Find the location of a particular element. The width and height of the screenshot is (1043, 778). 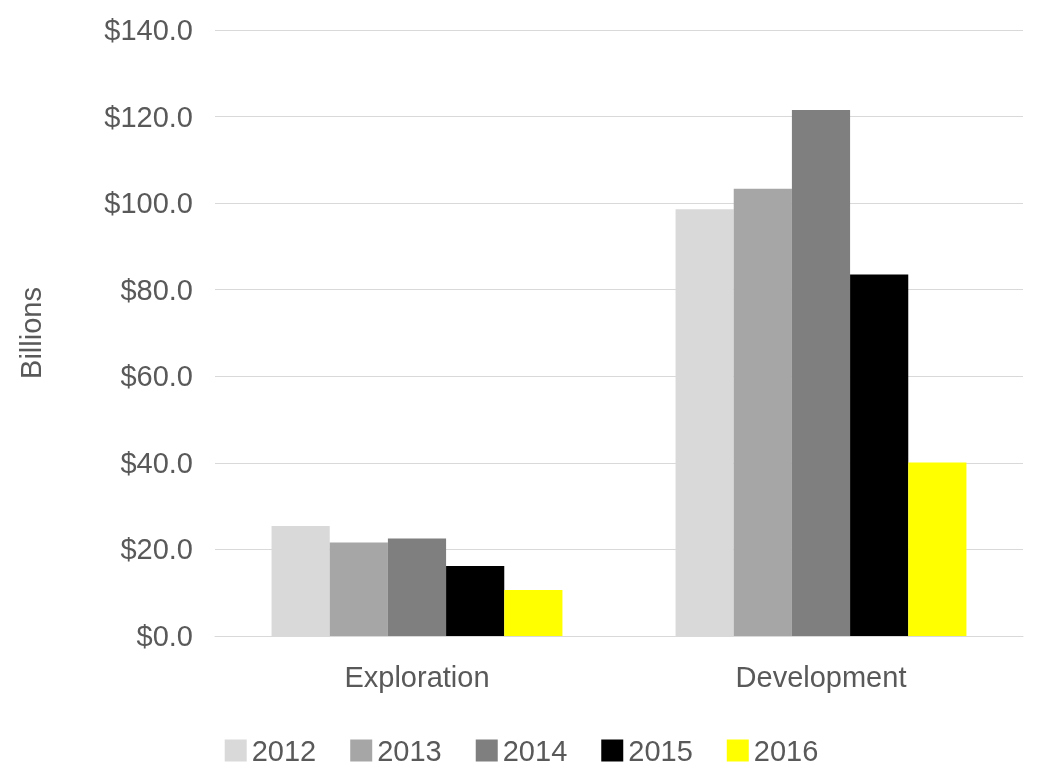

y-tick-label: $0.0 is located at coordinates (164, 636).